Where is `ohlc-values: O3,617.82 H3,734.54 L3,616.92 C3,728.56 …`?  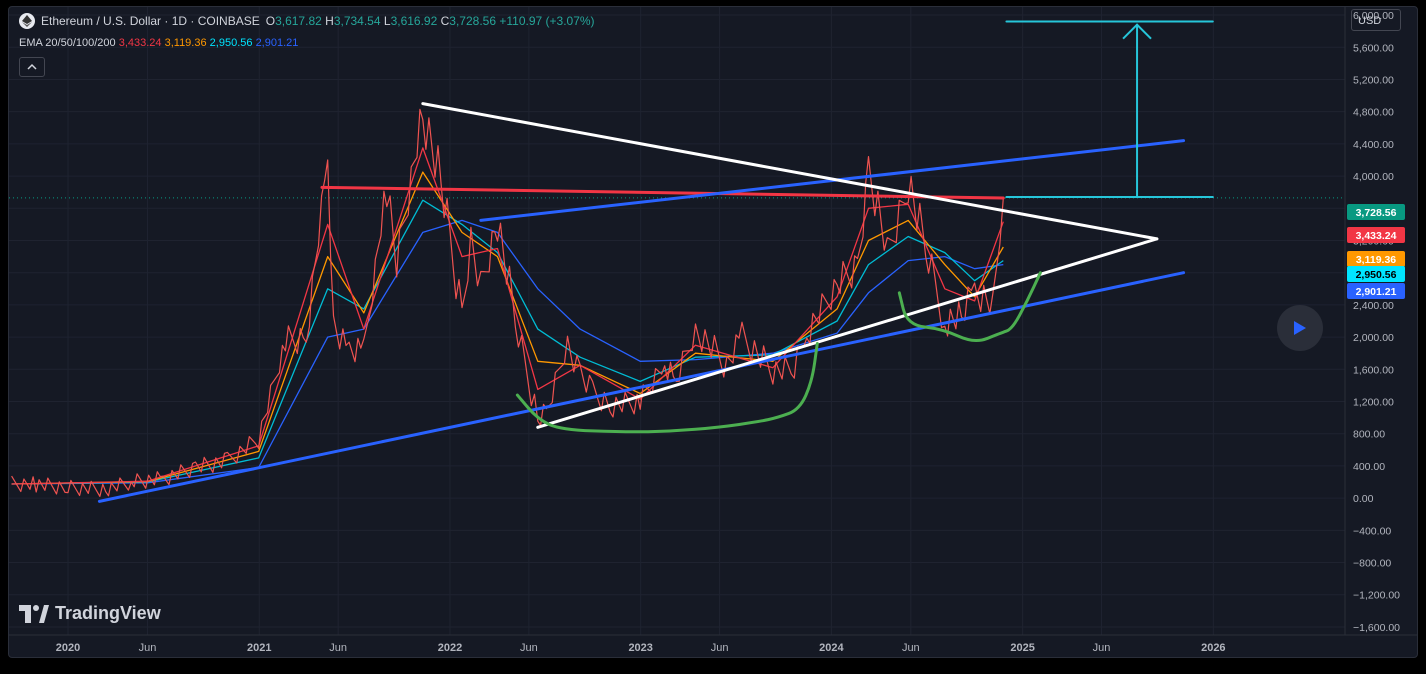 ohlc-values: O3,617.82 H3,734.54 L3,616.92 C3,728.56 … is located at coordinates (430, 21).